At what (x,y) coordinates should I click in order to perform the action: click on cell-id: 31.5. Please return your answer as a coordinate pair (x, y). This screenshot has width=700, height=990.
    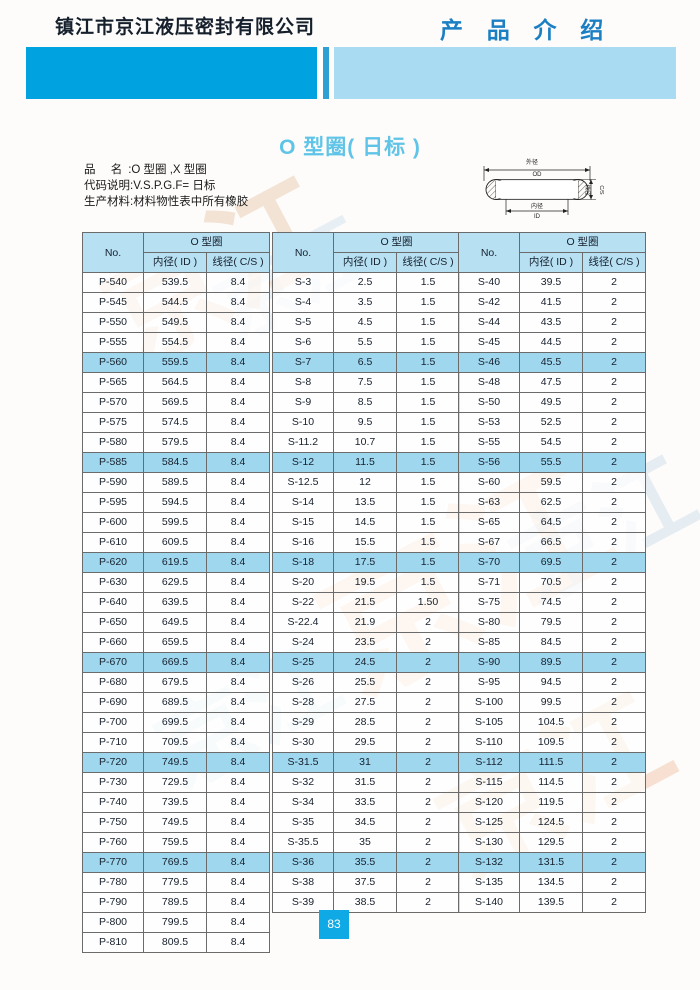
    Looking at the image, I should click on (365, 782).